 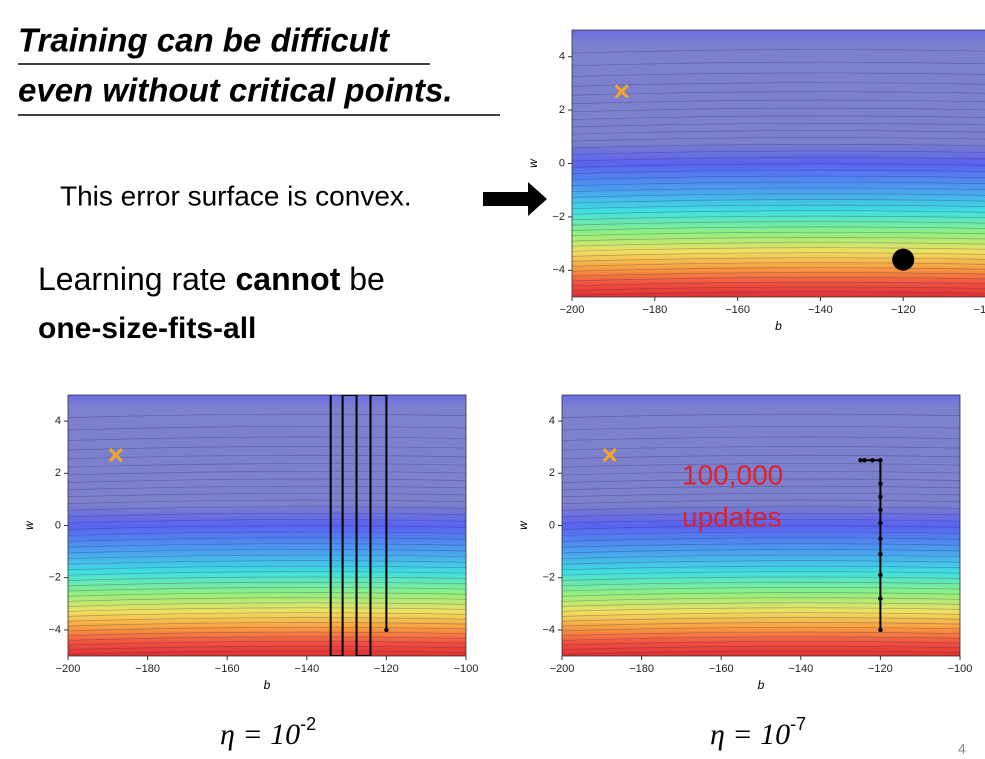 I want to click on caption-exp: -2, so click(x=308, y=724).